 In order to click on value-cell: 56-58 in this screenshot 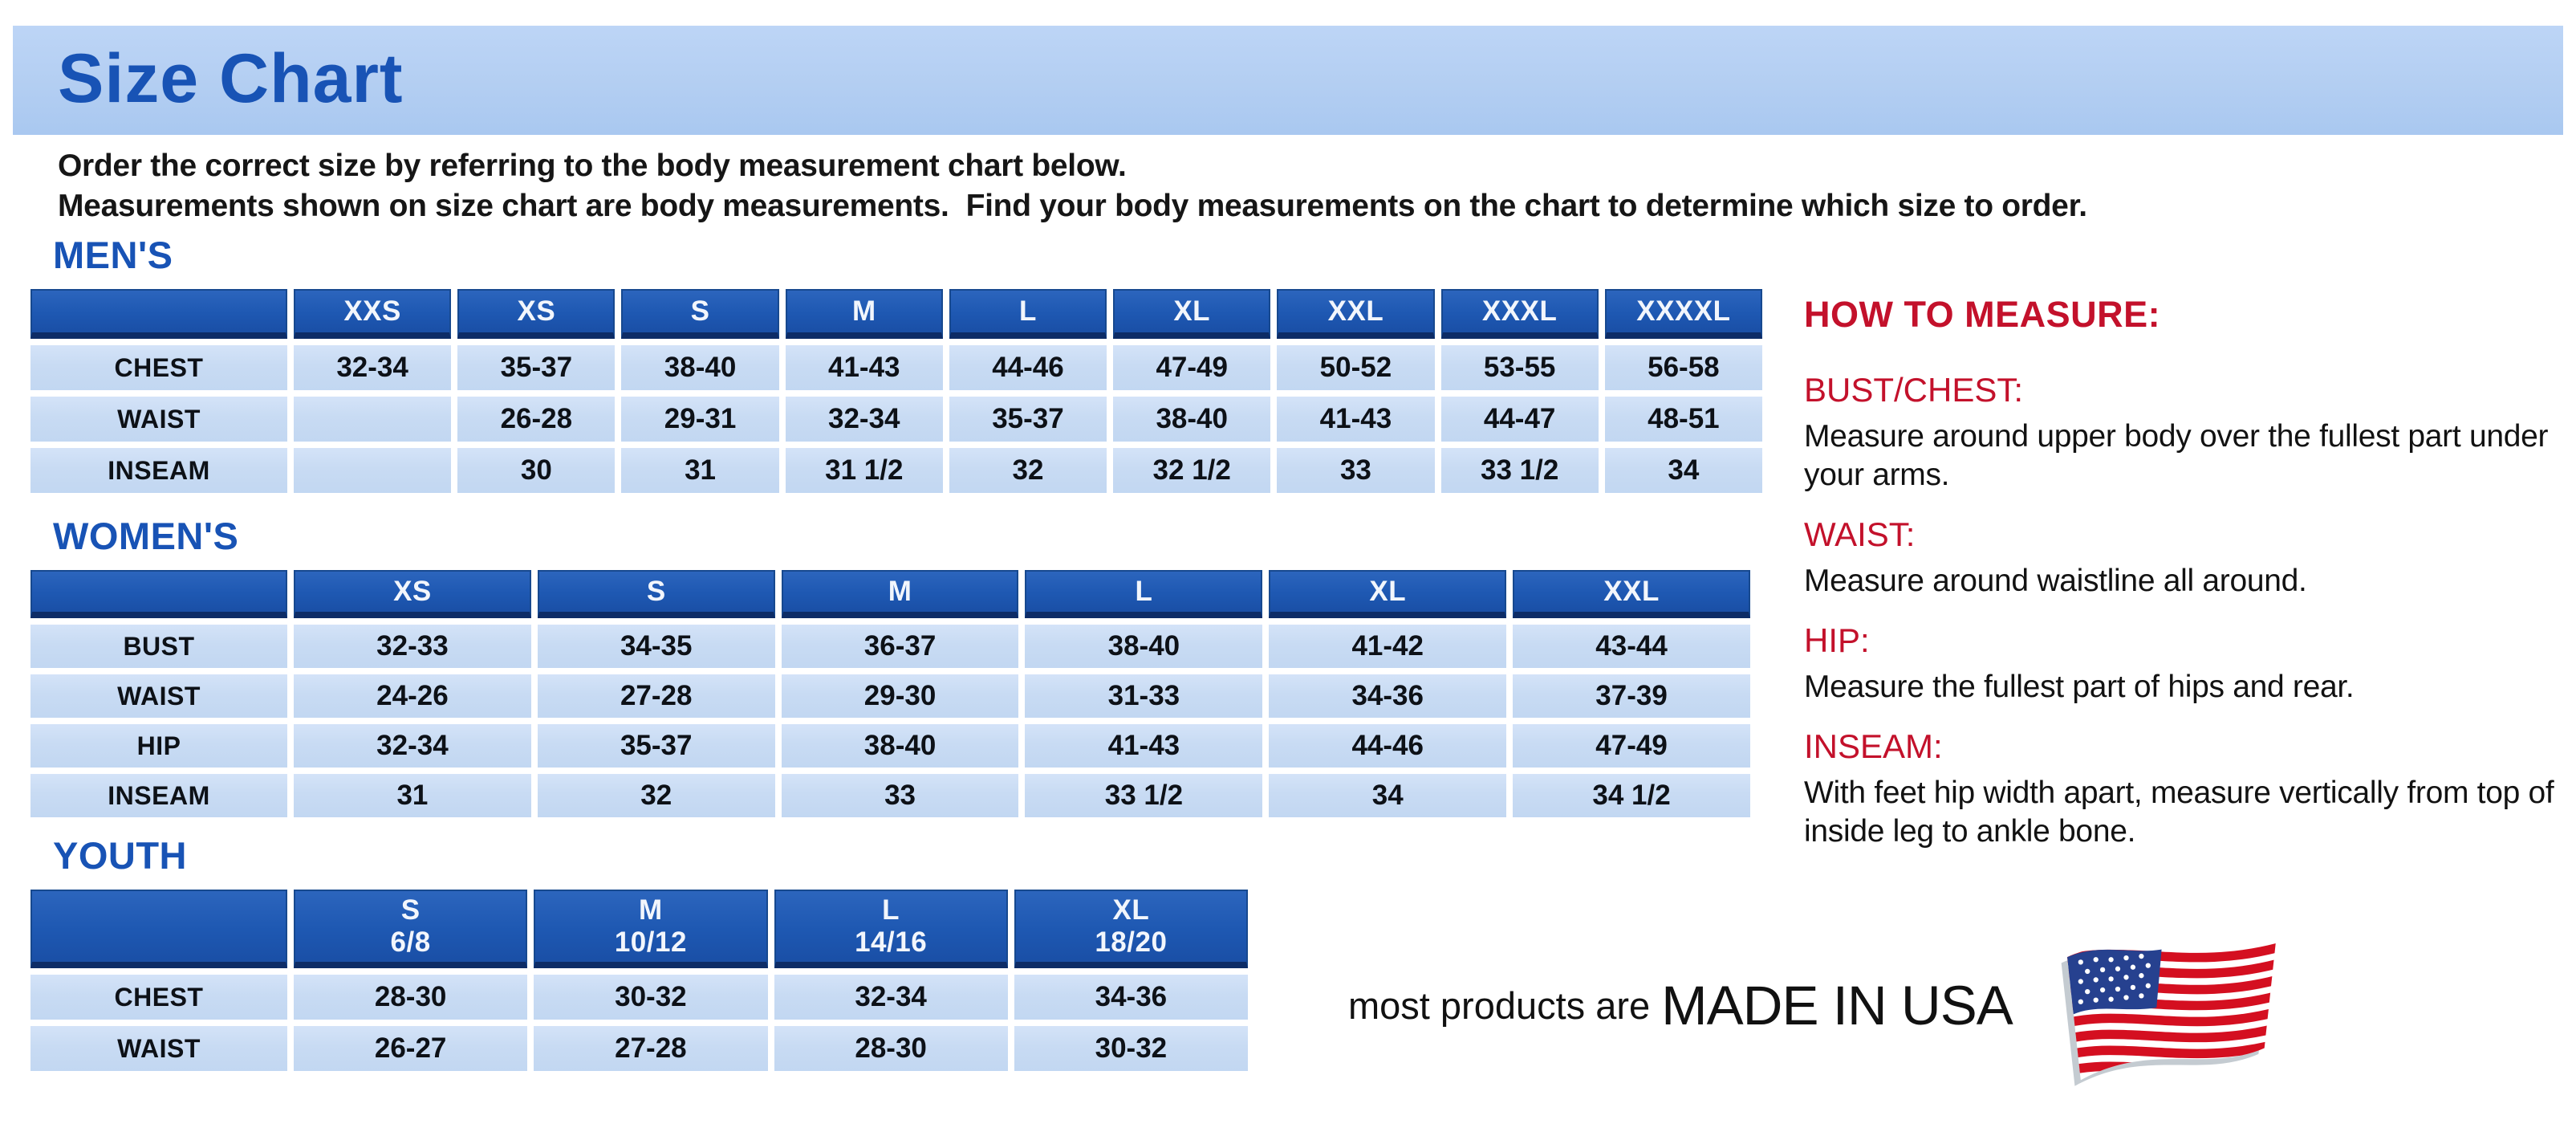, I will do `click(1683, 367)`.